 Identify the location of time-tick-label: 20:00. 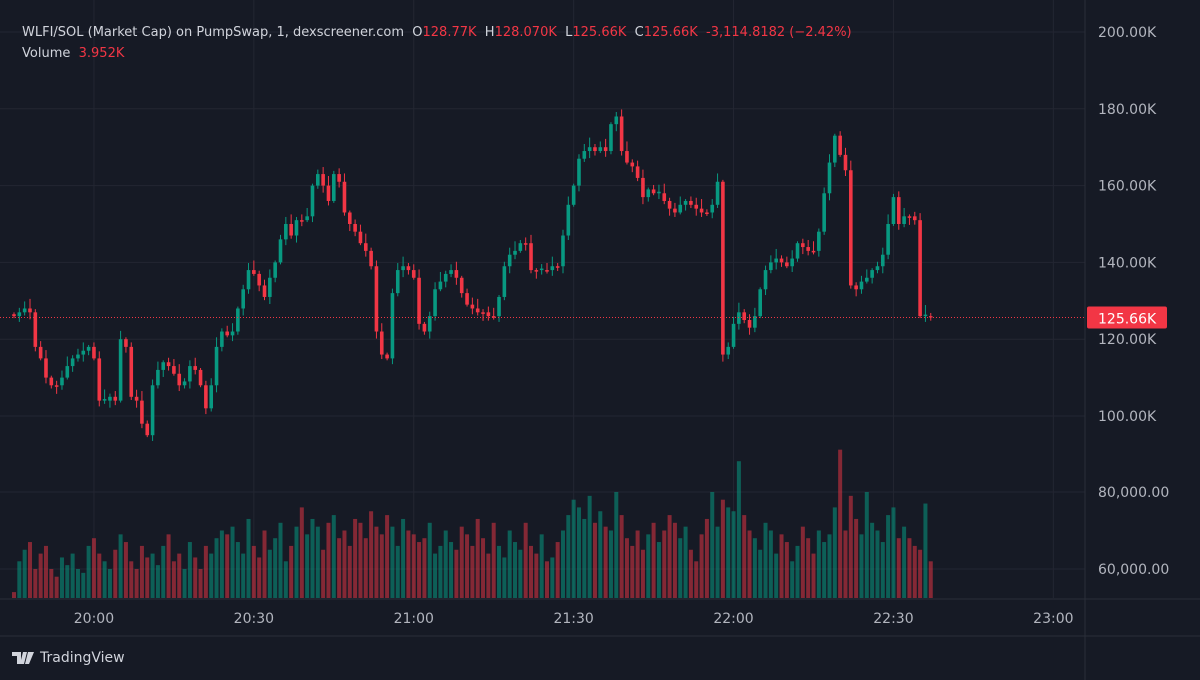
(94, 619).